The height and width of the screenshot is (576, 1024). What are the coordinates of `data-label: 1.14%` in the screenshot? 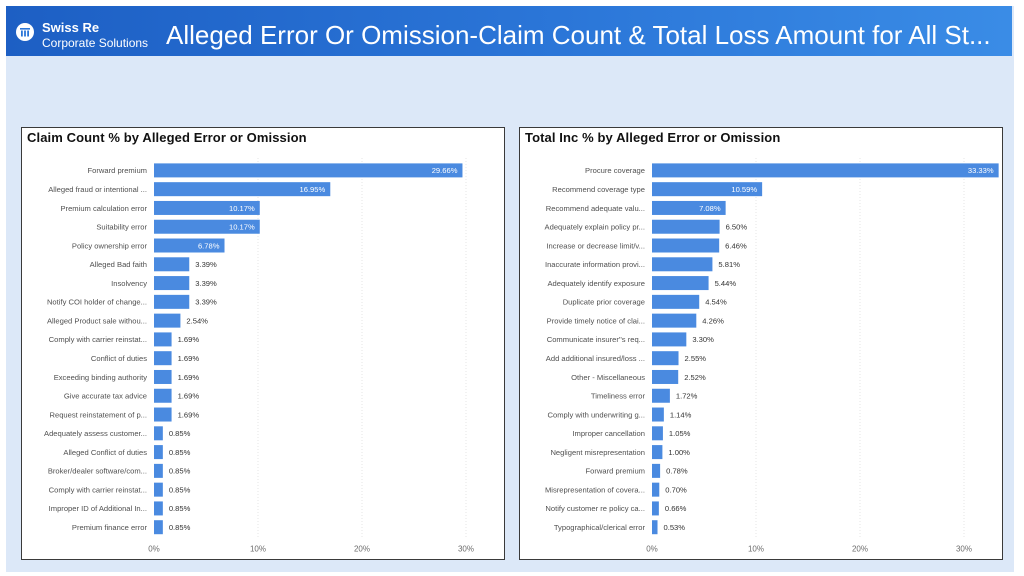 It's located at (681, 414).